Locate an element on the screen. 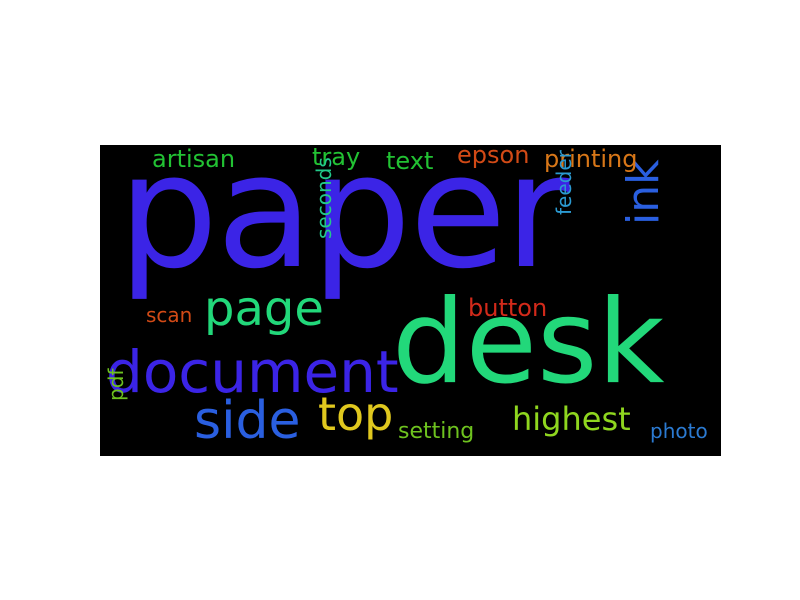  word-paper: paper is located at coordinates (344, 224).